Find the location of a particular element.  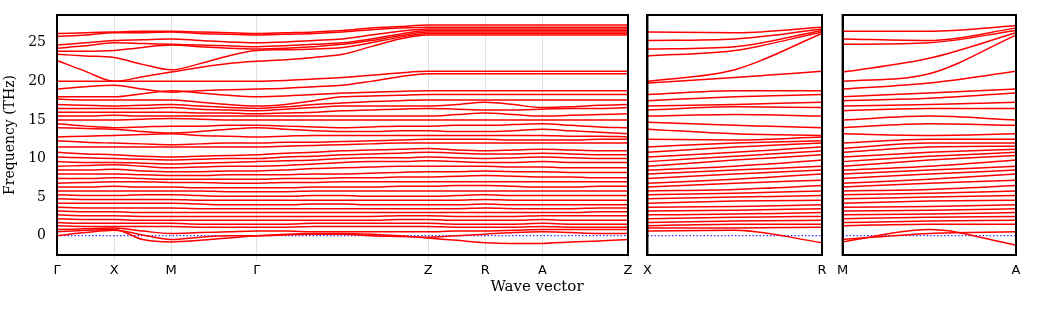

y-tick-label: 0 is located at coordinates (41, 234).